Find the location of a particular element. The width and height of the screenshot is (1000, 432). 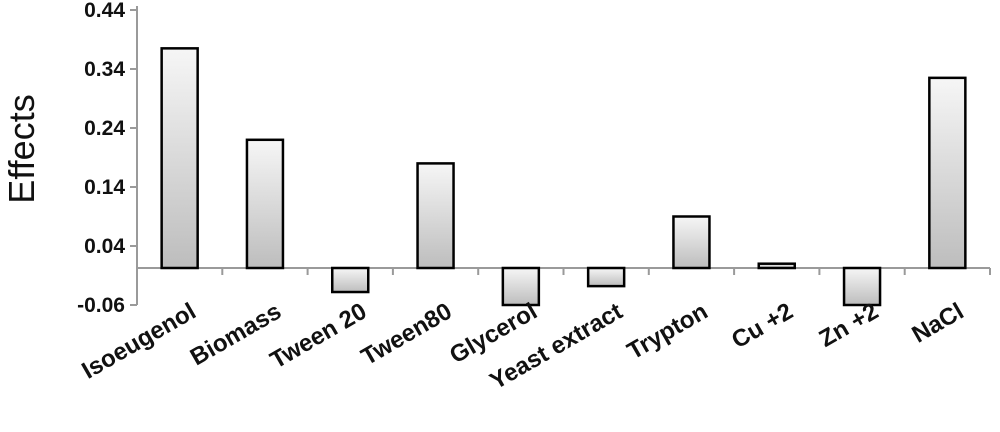

category-label: Cu +2 is located at coordinates (762, 326).